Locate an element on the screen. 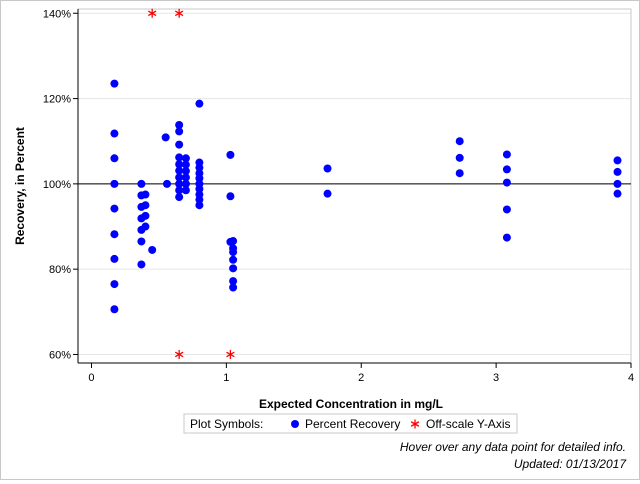  legend-entry-percent-recovery: Percent Recovery is located at coordinates (352, 424).